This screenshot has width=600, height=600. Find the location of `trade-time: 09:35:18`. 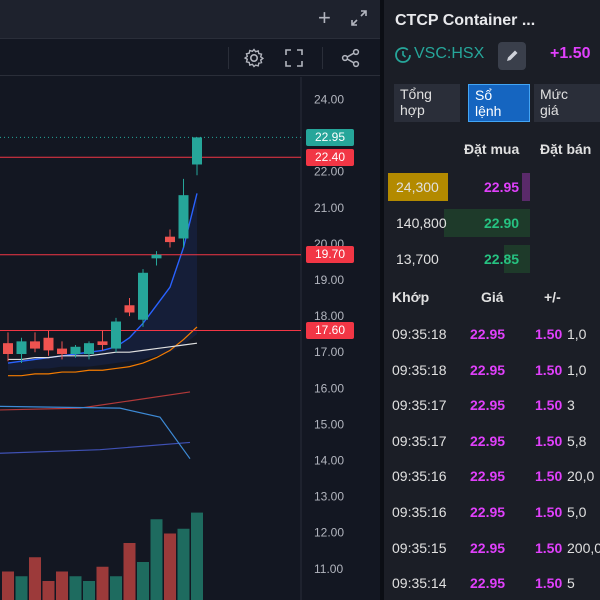

trade-time: 09:35:18 is located at coordinates (419, 369).